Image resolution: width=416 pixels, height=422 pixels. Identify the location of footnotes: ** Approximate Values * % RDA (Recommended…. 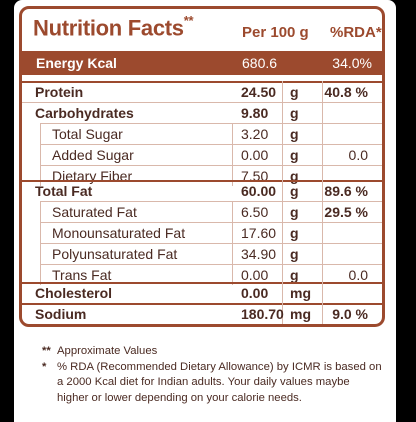
(212, 375).